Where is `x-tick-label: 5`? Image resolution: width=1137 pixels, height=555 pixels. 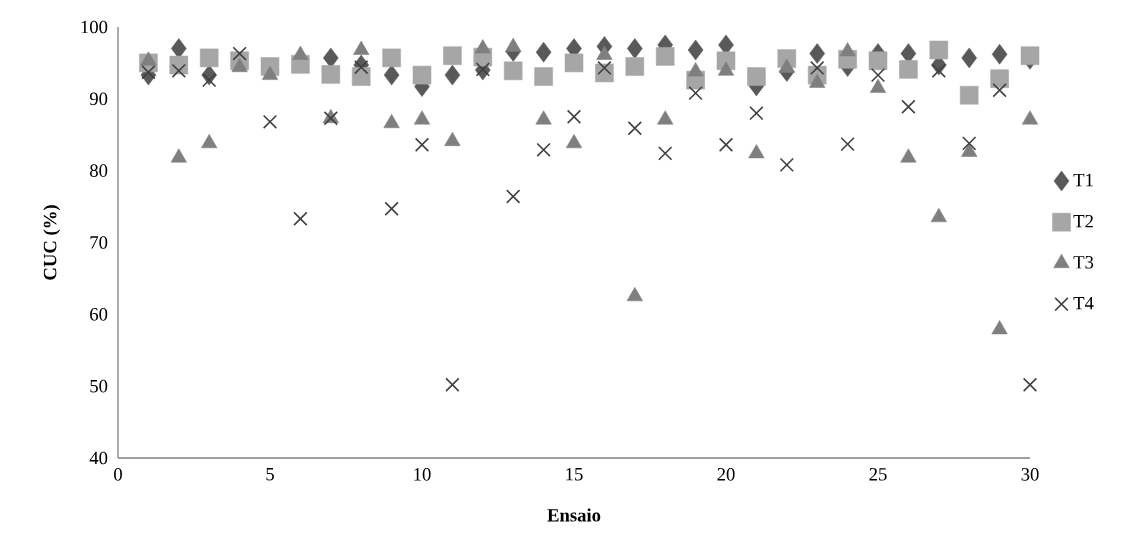
x-tick-label: 5 is located at coordinates (270, 474).